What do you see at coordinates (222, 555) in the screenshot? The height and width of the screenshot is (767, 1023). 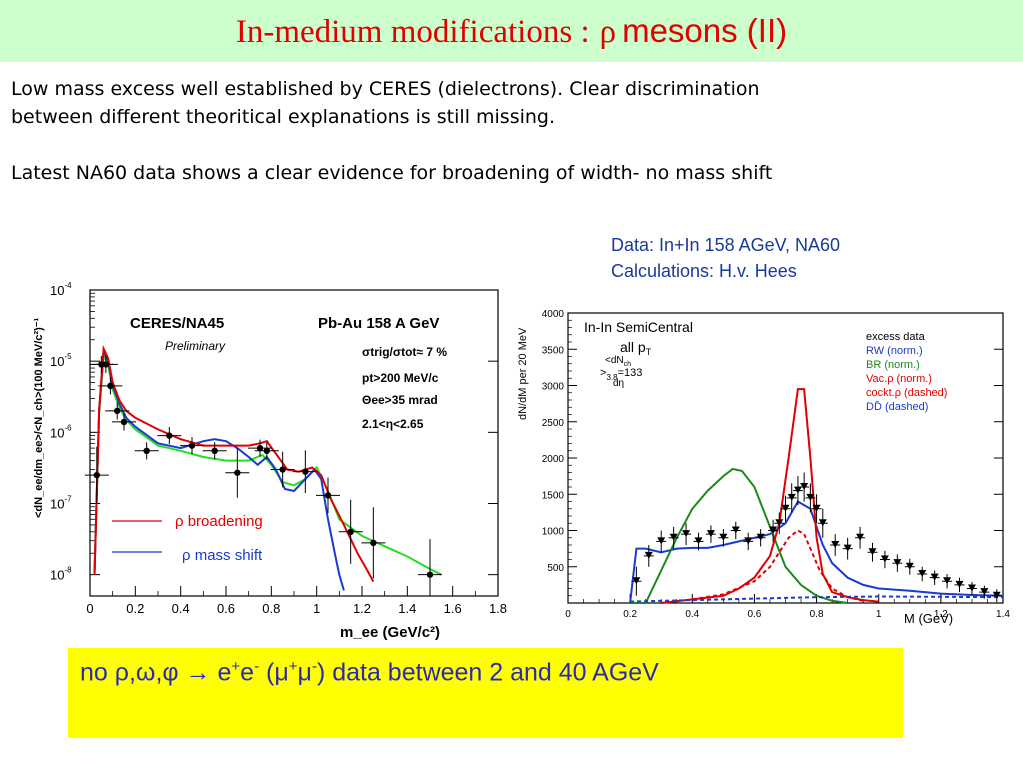 I see `legend-massshift-label: ρ mass shift` at bounding box center [222, 555].